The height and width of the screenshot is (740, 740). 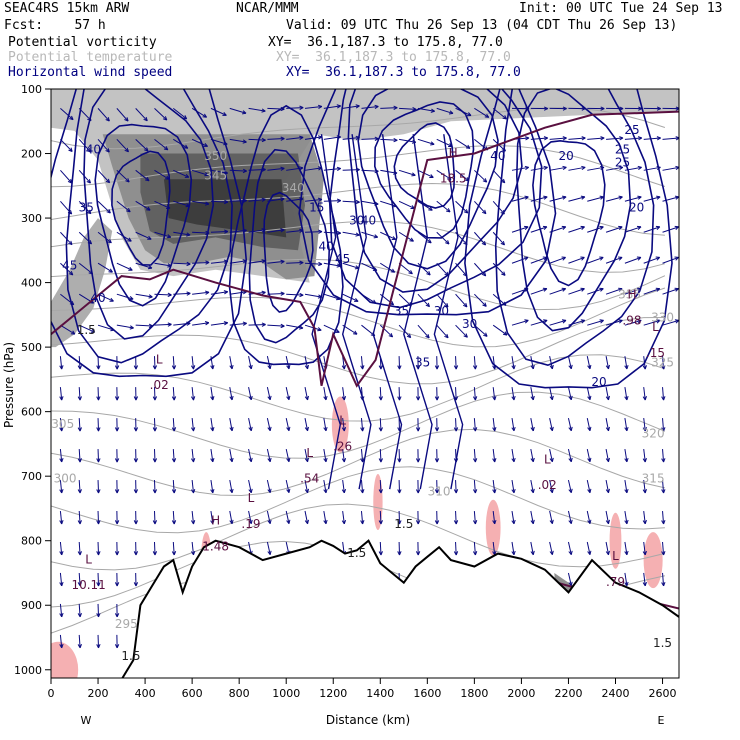 What do you see at coordinates (309, 453) in the screenshot?
I see `extremum-marker: L` at bounding box center [309, 453].